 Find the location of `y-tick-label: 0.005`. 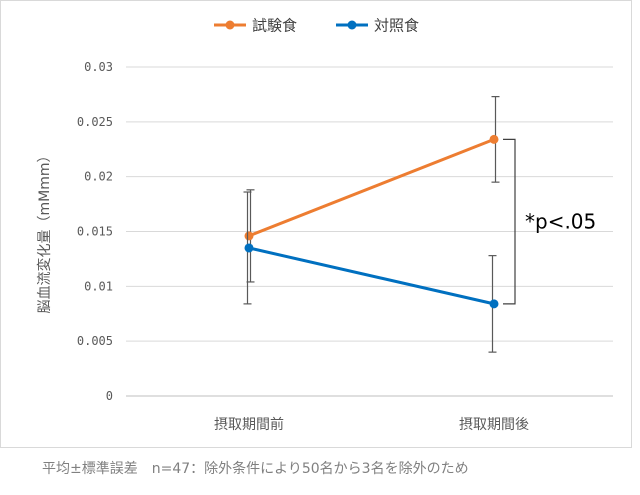

y-tick-label: 0.005 is located at coordinates (95, 341).